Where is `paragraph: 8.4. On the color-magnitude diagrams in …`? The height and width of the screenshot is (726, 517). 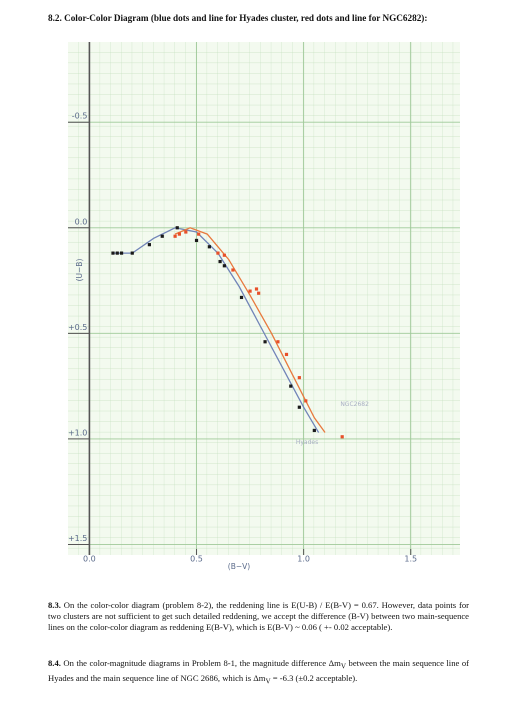 paragraph: 8.4. On the color-magnitude diagrams in … is located at coordinates (258, 672).